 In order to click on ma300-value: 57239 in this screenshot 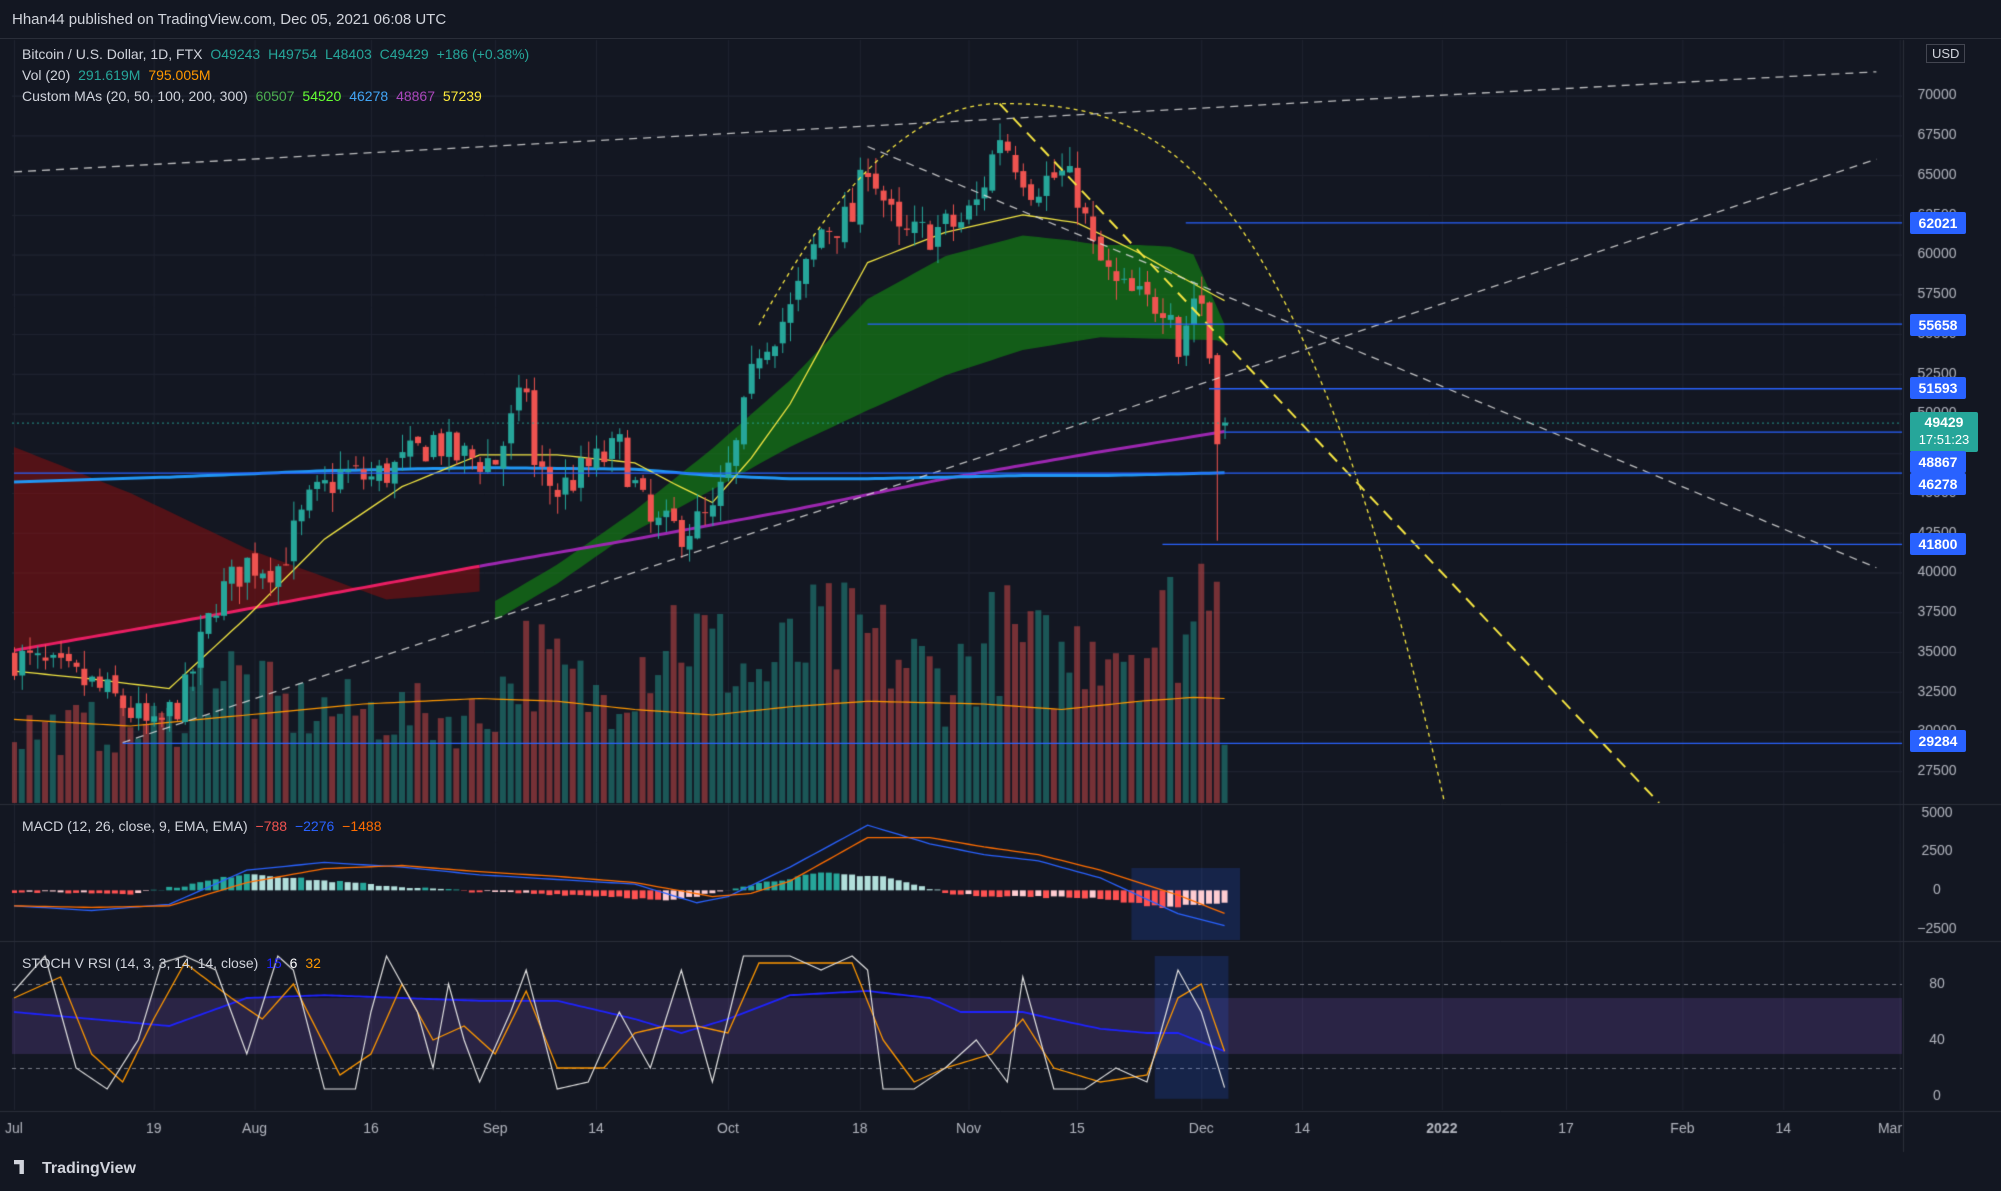, I will do `click(462, 96)`.